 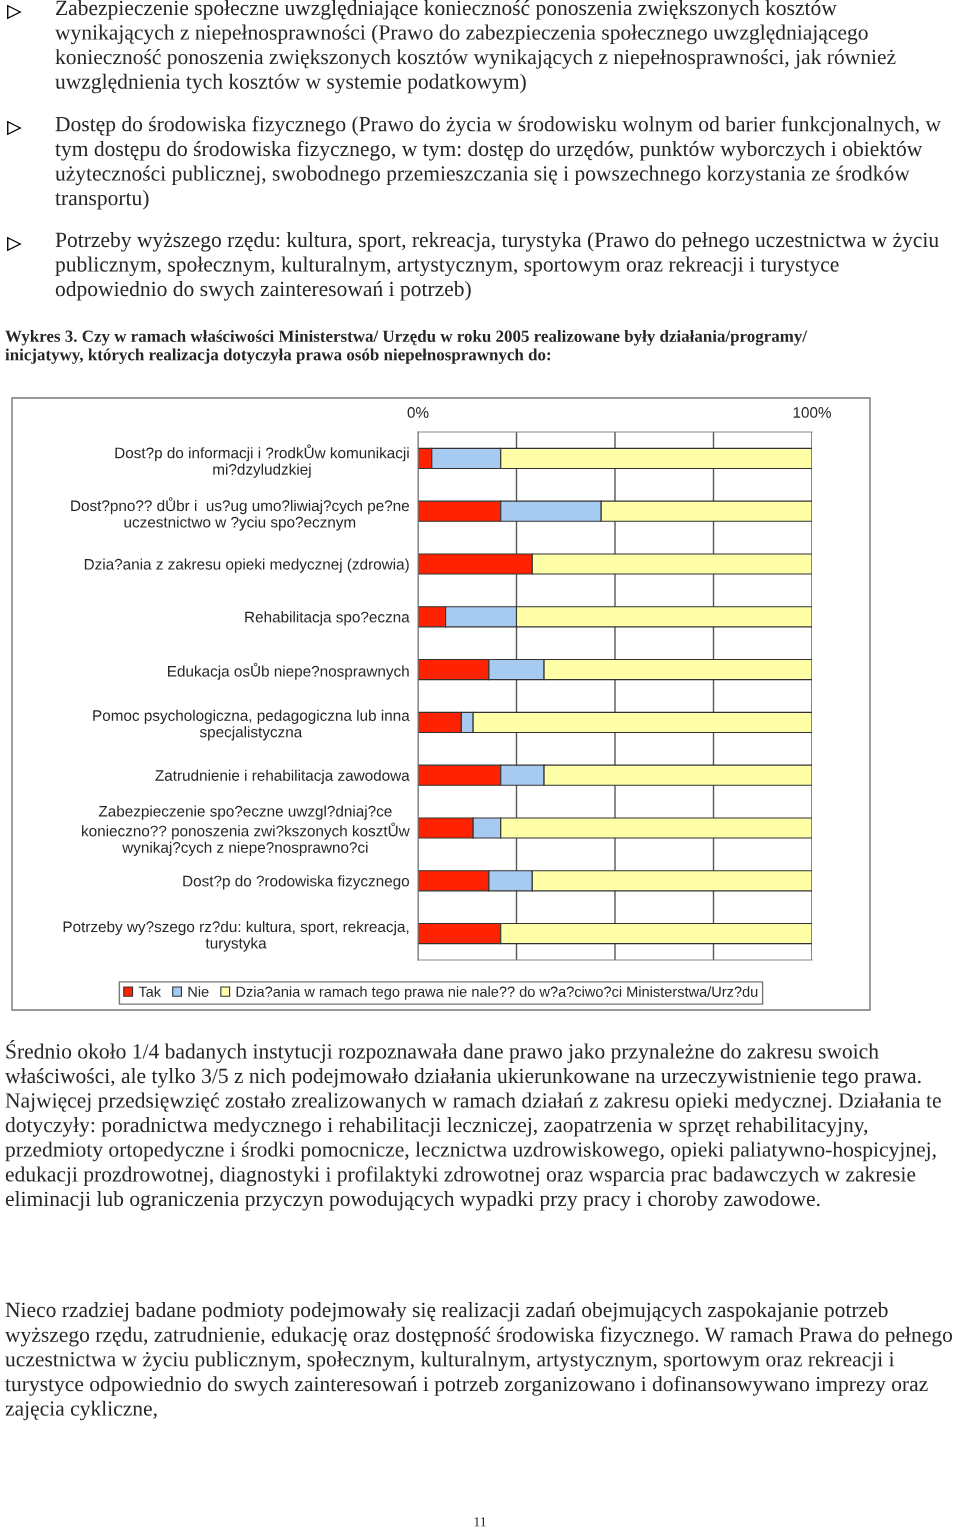 I want to click on text: Dostęp do środowiska fizycznego (Prawo do życia w środowisku wolnym od barier funkcjonalnych, w tym dostępu do środowiska fizycznego, w tym: dostęp do urzędów, punktów wyborczych i obiektów użyteczności publicznej, swobodnego przemieszczania się i powszechnego korzystania ze środków transportu), so click(x=498, y=163).